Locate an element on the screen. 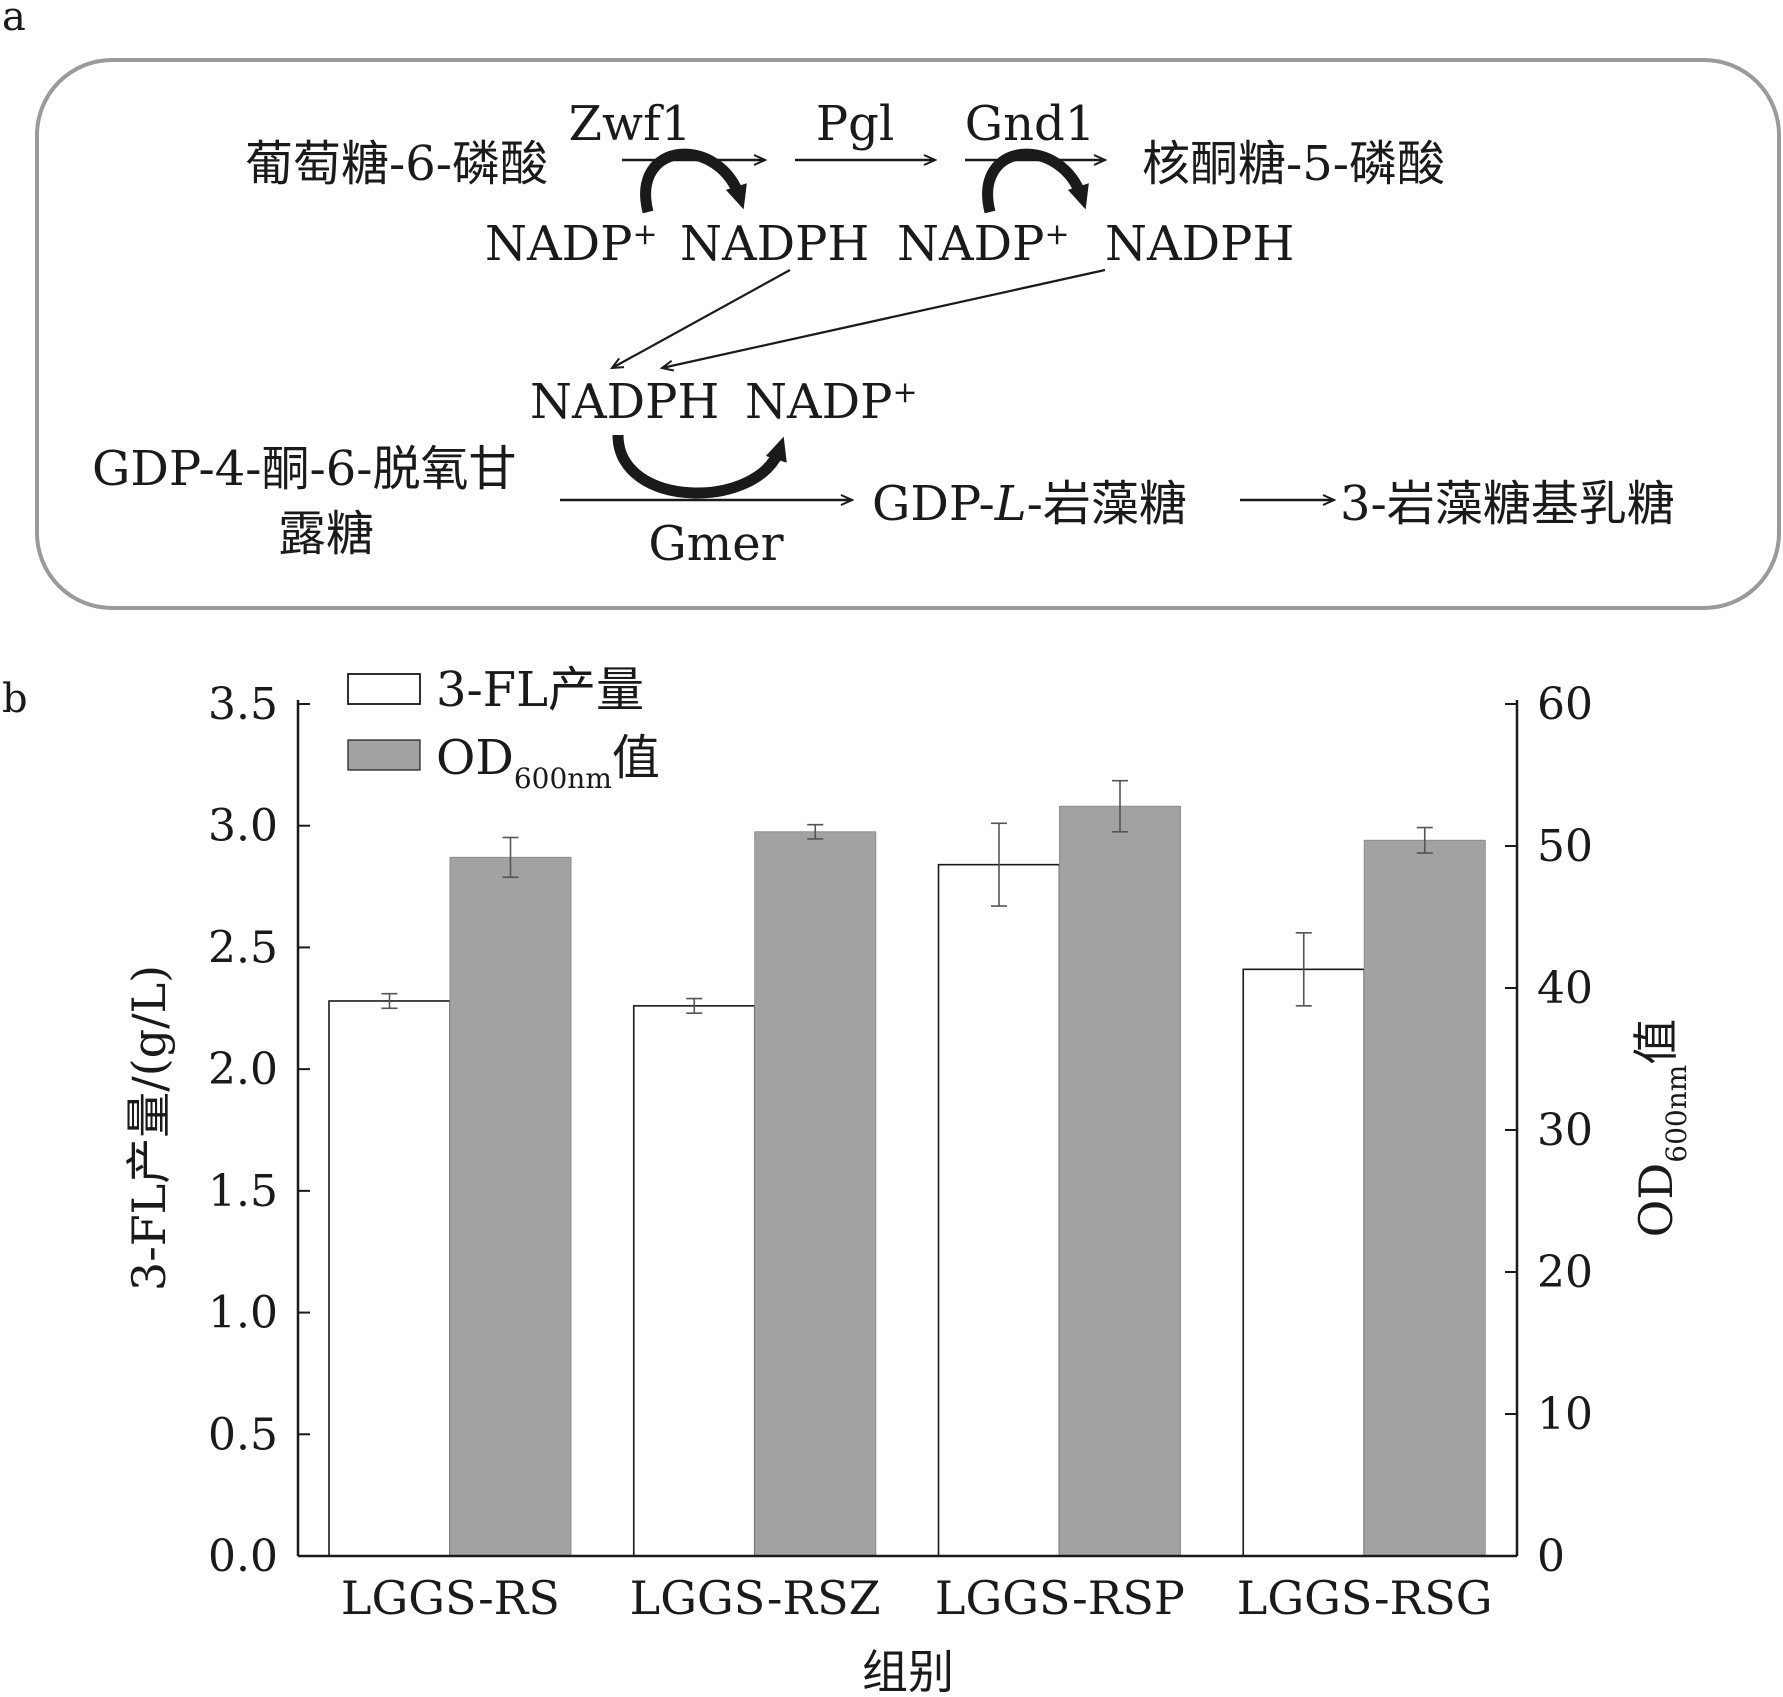  nadp-label-3: NADP+ is located at coordinates (831, 402).